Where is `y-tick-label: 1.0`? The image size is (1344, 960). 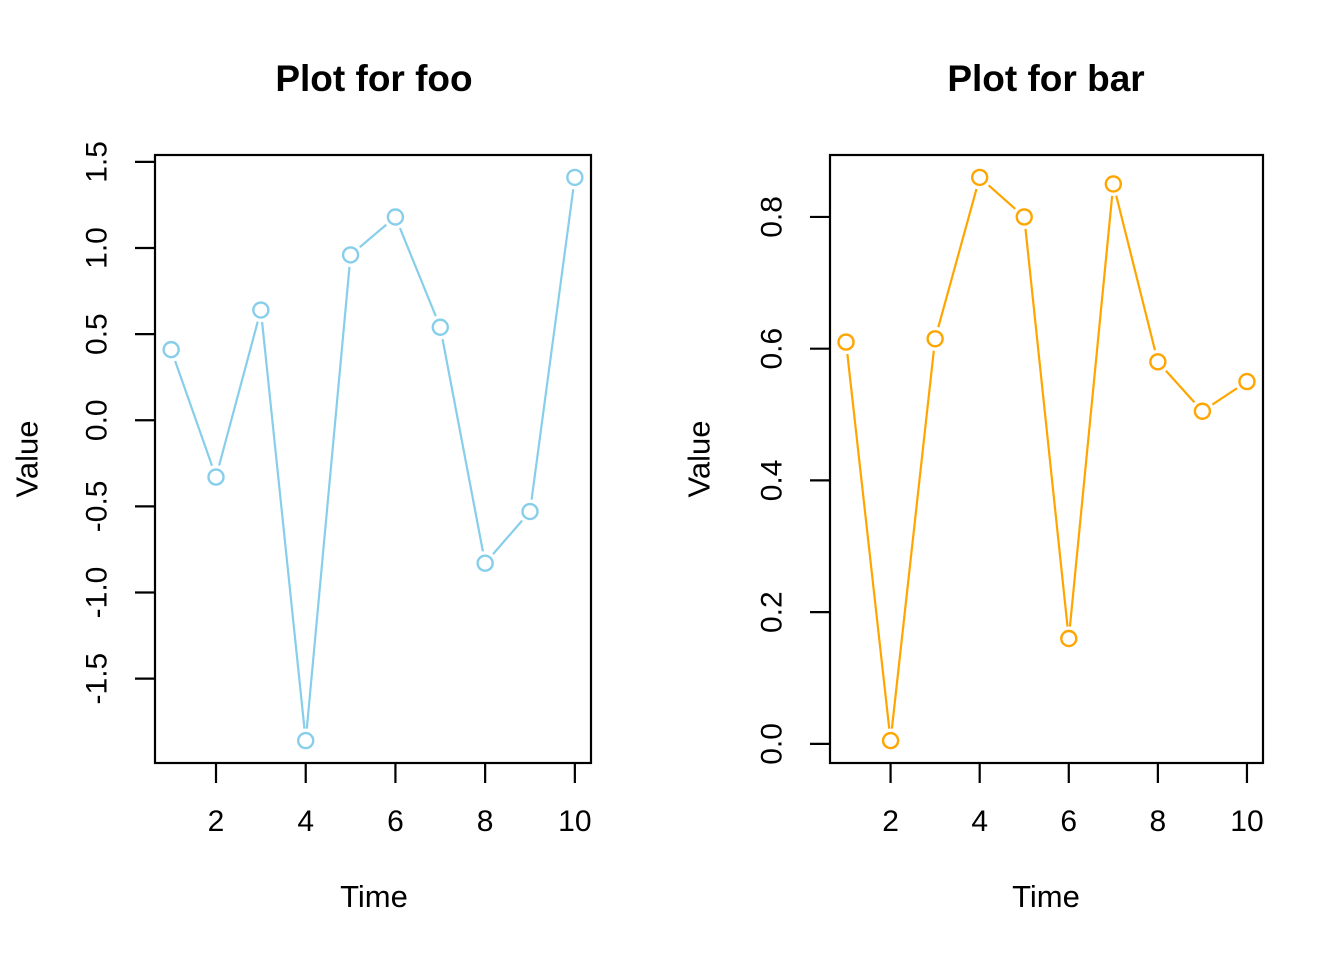 y-tick-label: 1.0 is located at coordinates (97, 248).